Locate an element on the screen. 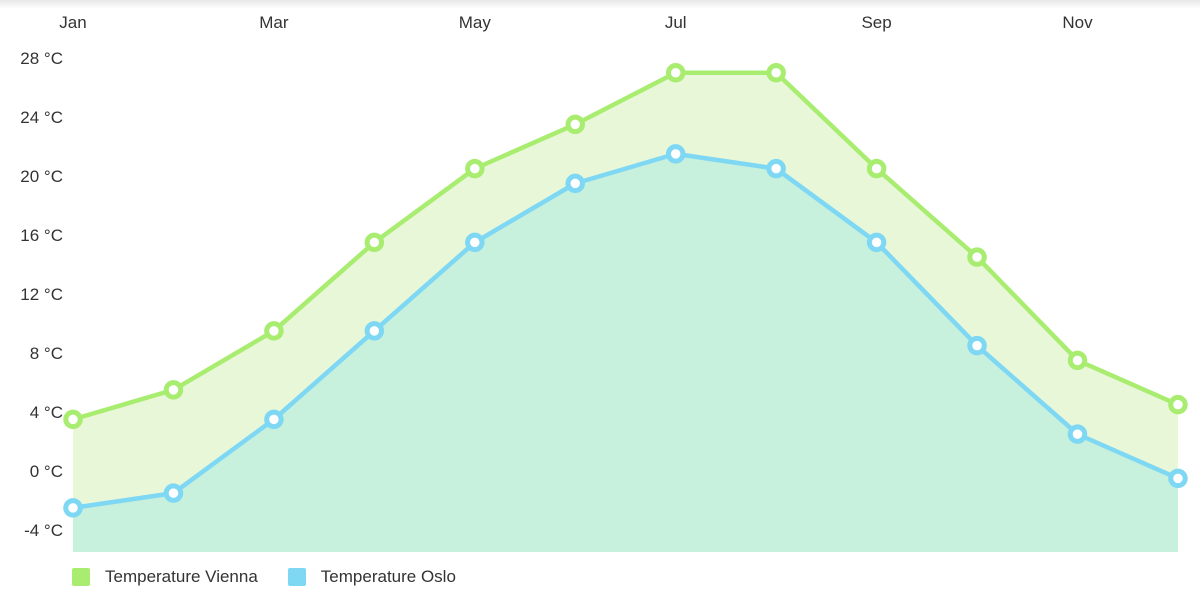 The height and width of the screenshot is (604, 1200). vienna-marker-jun is located at coordinates (575, 124).